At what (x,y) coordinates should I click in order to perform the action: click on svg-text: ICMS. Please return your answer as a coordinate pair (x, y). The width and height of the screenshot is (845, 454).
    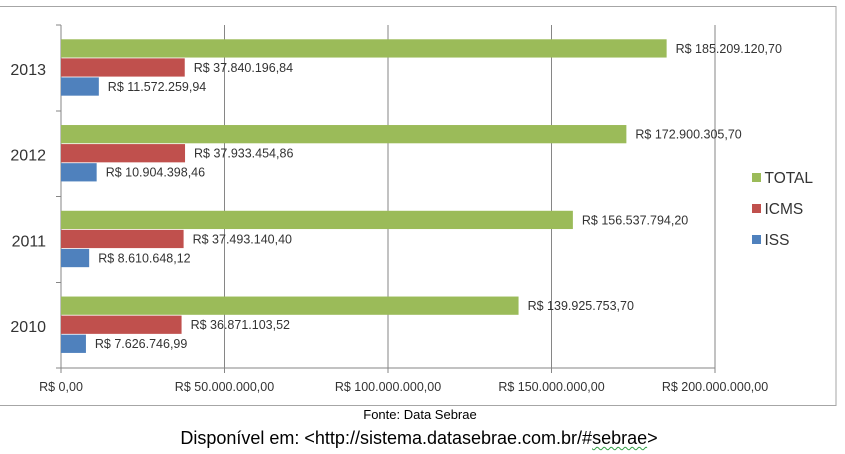
    Looking at the image, I should click on (784, 209).